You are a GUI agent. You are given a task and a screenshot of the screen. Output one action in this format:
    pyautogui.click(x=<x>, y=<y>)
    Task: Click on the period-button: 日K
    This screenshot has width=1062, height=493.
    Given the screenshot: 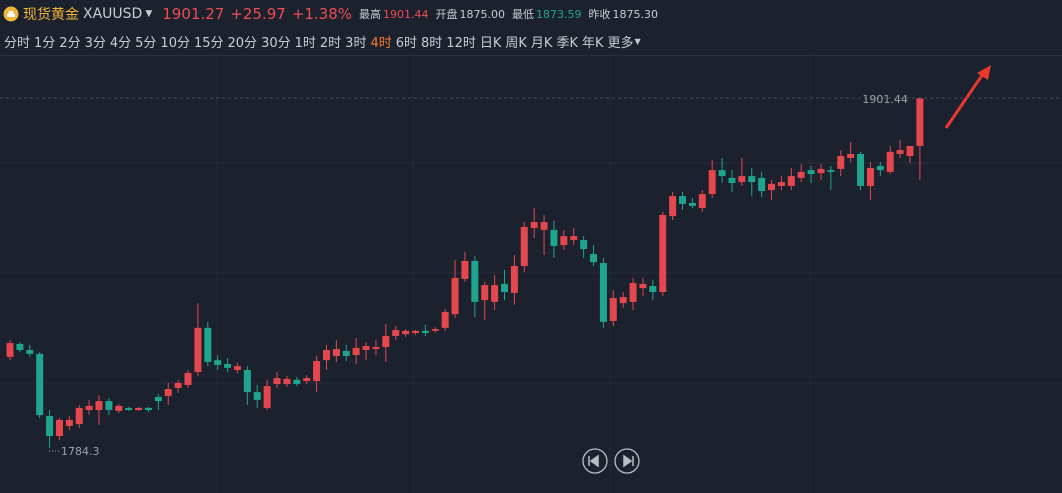 What is the action you would take?
    pyautogui.click(x=490, y=43)
    